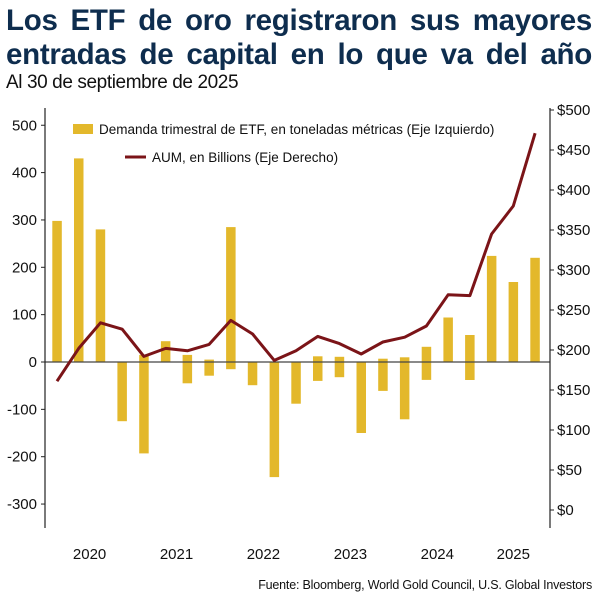  Describe the element at coordinates (231, 298) in the screenshot. I see `bar-2022-q1` at that location.